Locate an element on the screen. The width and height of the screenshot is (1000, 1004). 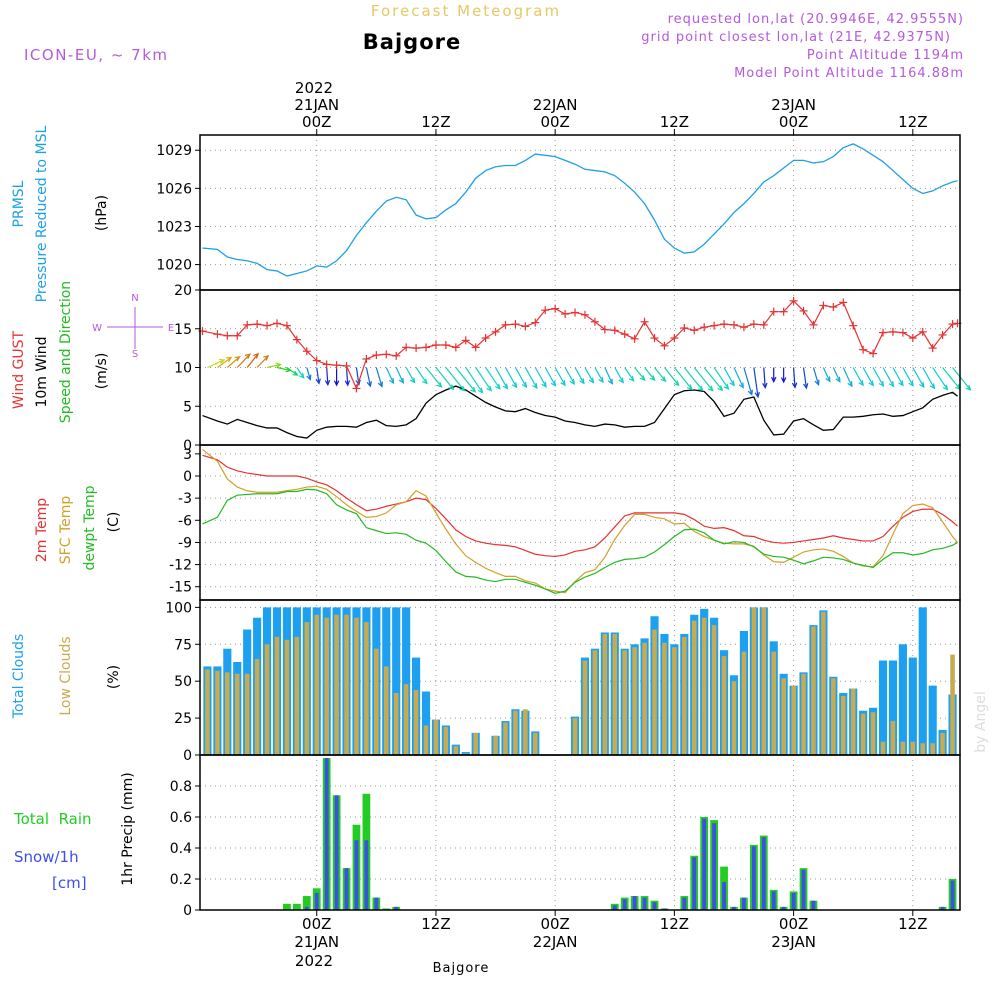
cloud-unit: (%) is located at coordinates (114, 677).